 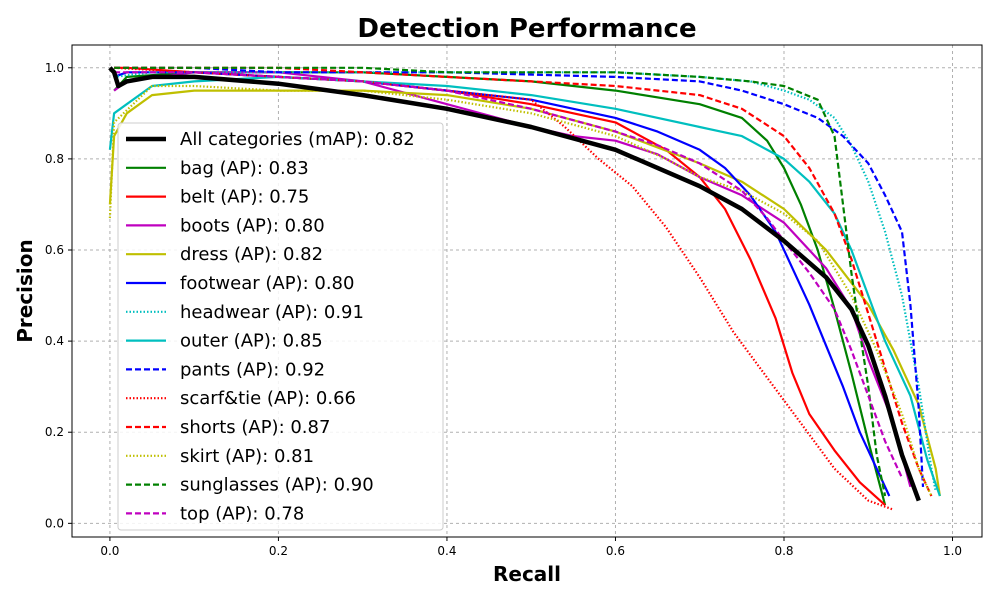 I want to click on legend-label-headwear: headwear (AP): 0.91, so click(x=272, y=312).